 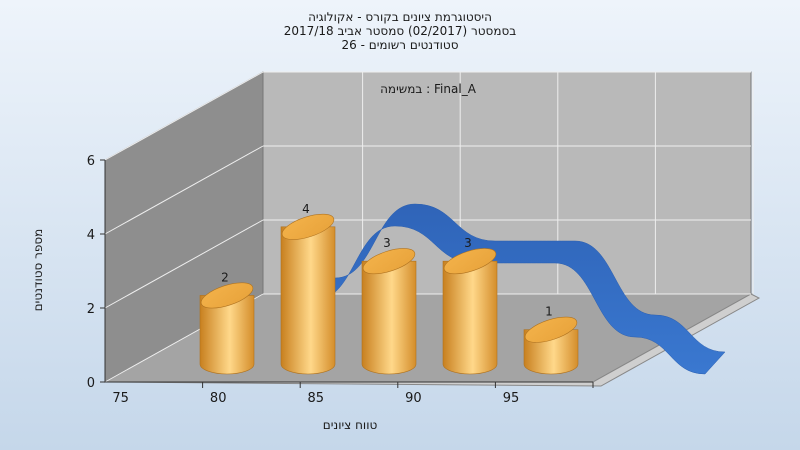 What do you see at coordinates (218, 398) in the screenshot?
I see `x-tick-label: 80` at bounding box center [218, 398].